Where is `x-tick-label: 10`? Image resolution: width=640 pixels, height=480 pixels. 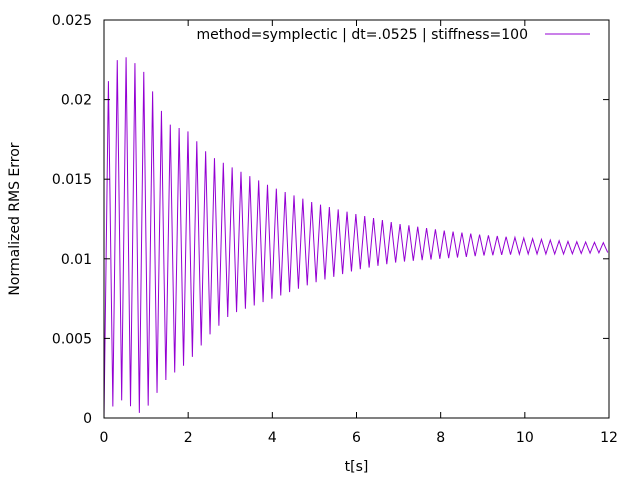
x-tick-label: 10 is located at coordinates (525, 438).